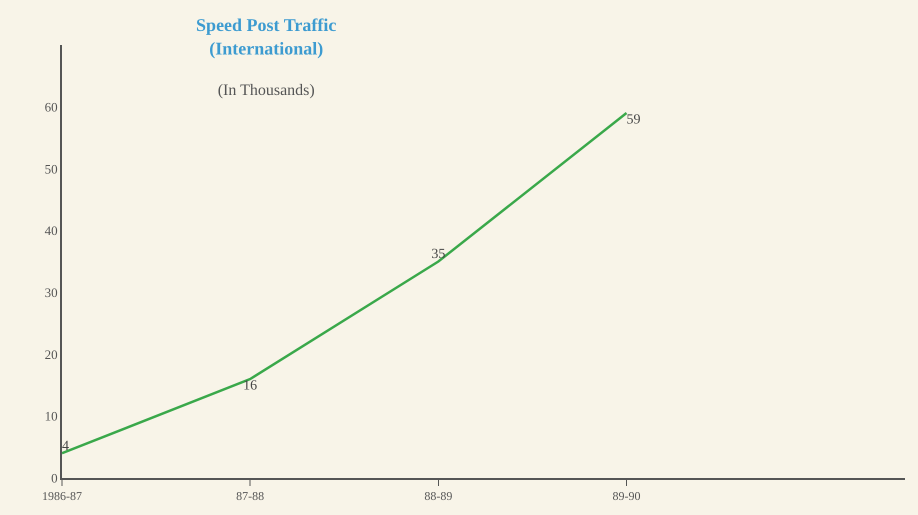 This screenshot has width=918, height=515. Describe the element at coordinates (266, 36) in the screenshot. I see `chart-title: Speed Post Traffic (International)` at that location.